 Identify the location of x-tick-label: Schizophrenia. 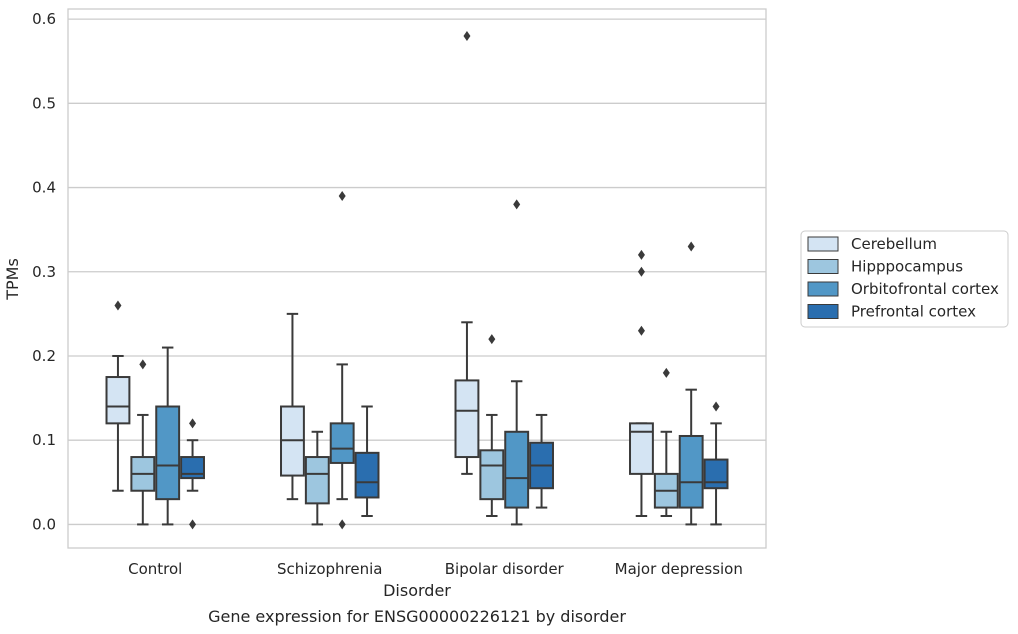
(329, 569).